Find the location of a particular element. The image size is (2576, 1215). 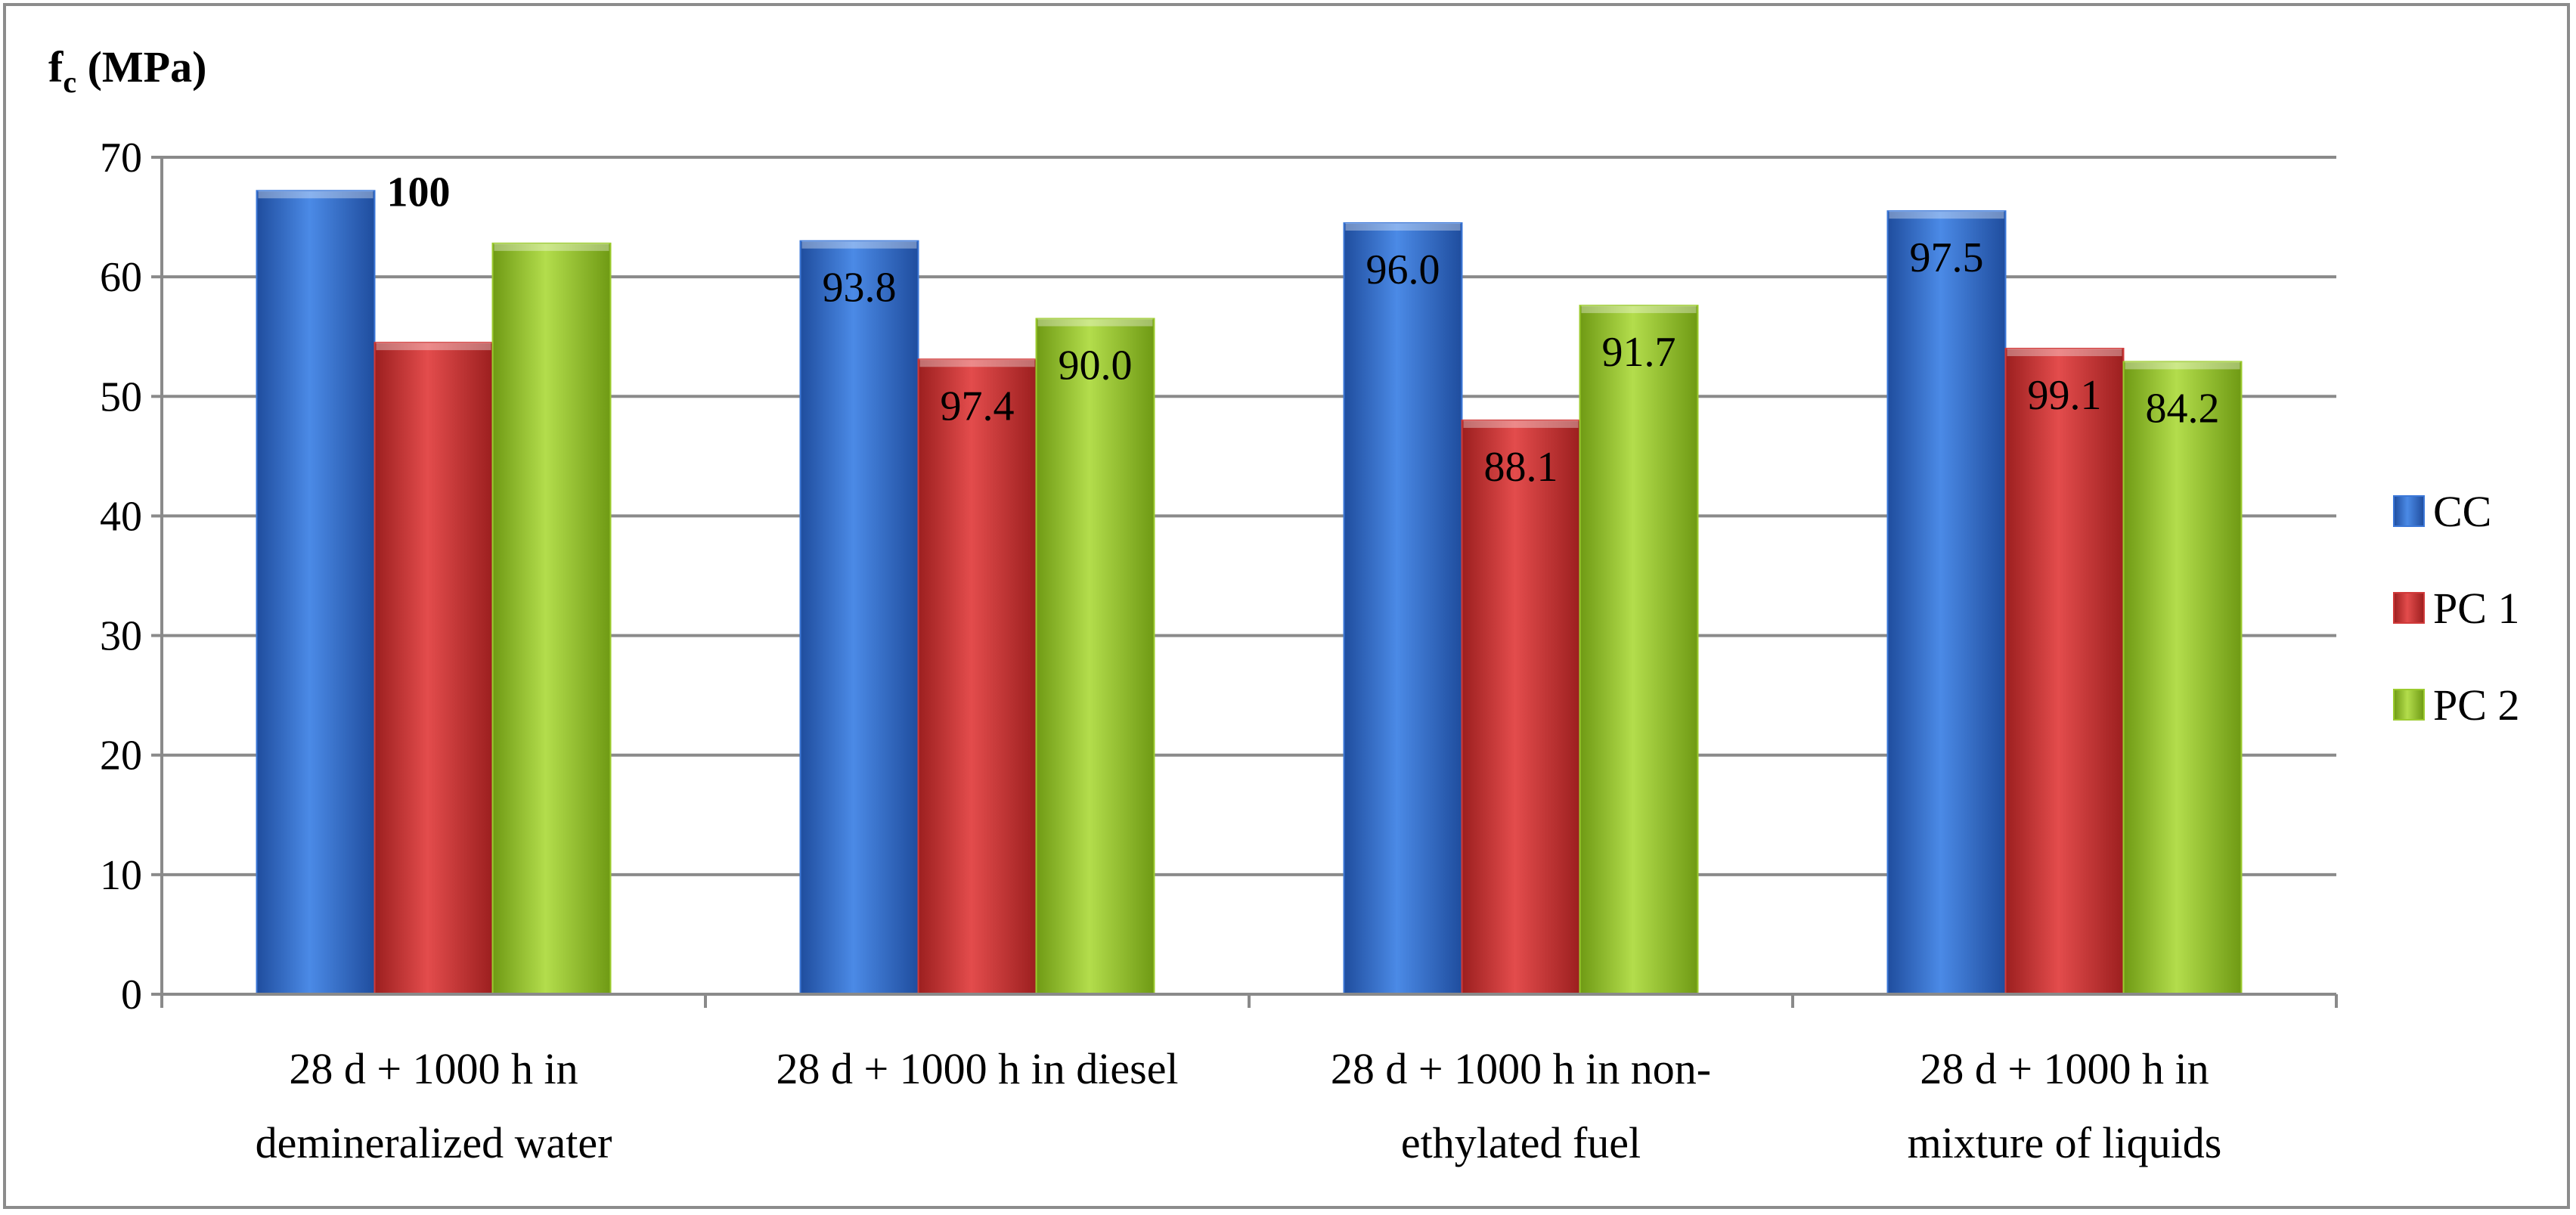

data-label: 91.7 is located at coordinates (1639, 352).